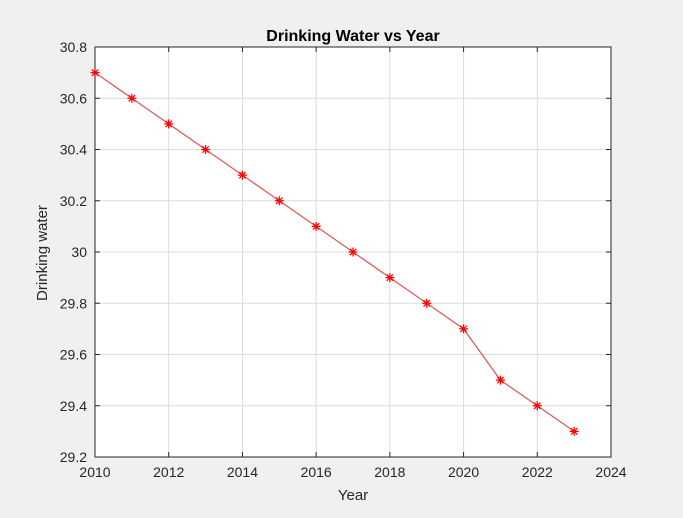  I want to click on x-tick-label: 2022, so click(537, 472).